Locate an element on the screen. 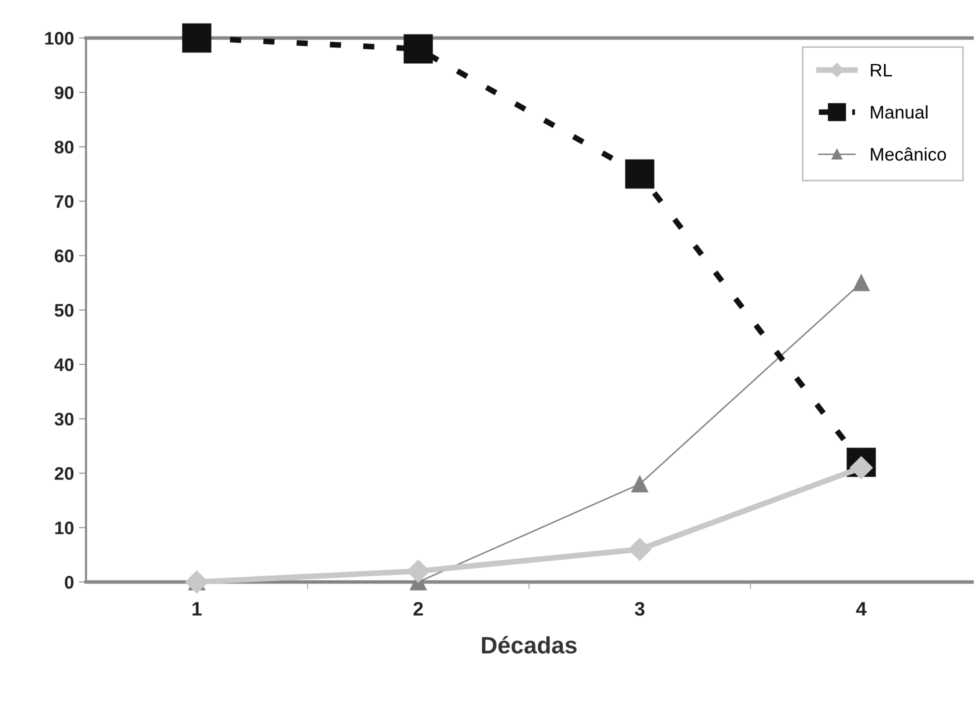  y-tick-label: 50 is located at coordinates (64, 310).